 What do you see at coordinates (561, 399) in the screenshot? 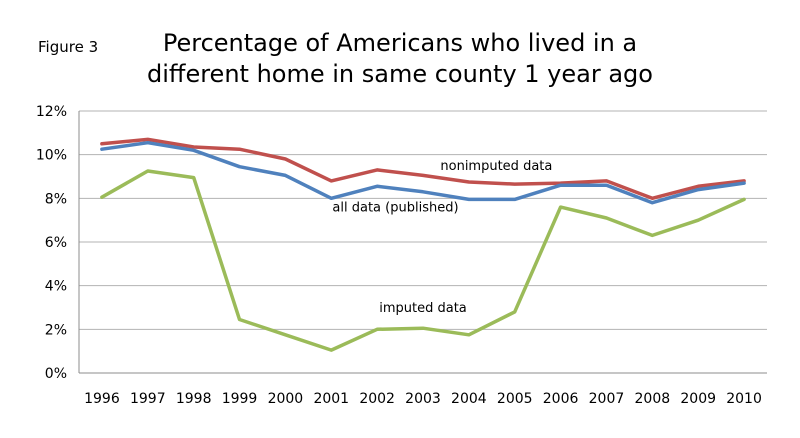
I see `x-tick-label: 2006` at bounding box center [561, 399].